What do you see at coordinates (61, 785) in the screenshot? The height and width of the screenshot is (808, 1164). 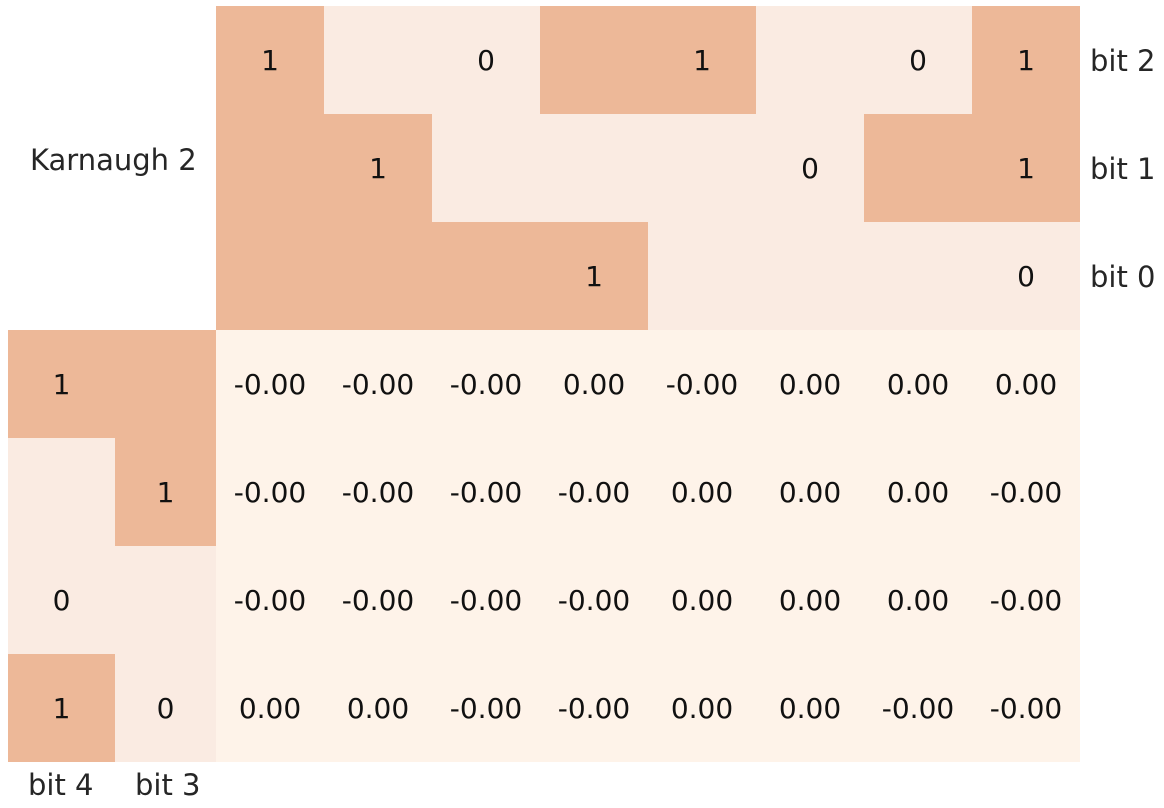 I see `row-bit-label: bit 4` at bounding box center [61, 785].